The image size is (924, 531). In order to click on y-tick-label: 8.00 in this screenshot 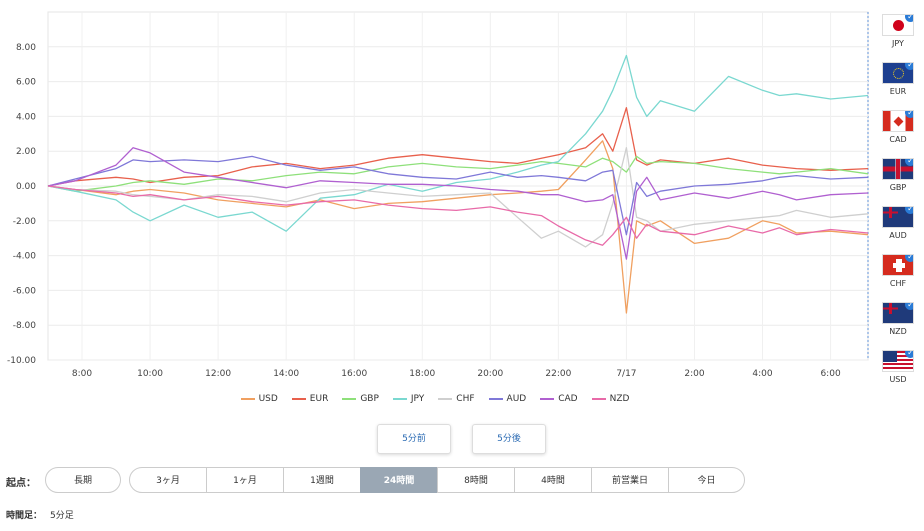, I will do `click(26, 48)`.